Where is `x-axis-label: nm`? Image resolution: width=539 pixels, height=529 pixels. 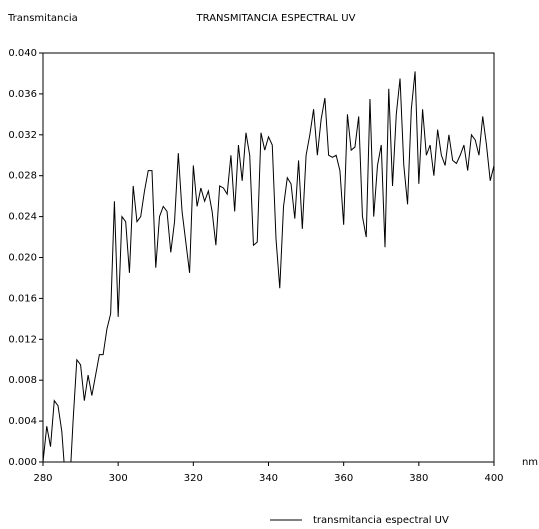
x-axis-label: nm is located at coordinates (530, 462).